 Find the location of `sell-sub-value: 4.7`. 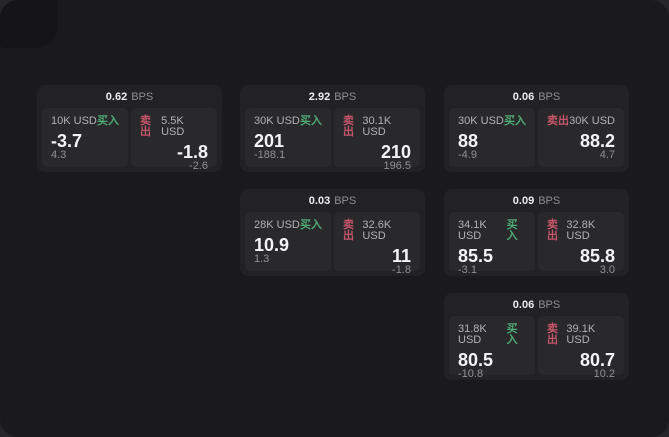

sell-sub-value: 4.7 is located at coordinates (607, 155).